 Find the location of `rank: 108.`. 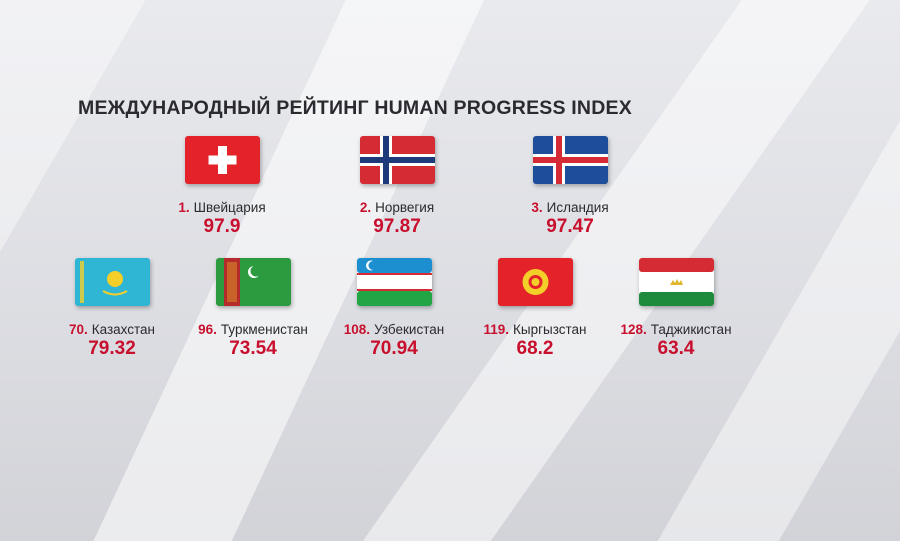

rank: 108. is located at coordinates (357, 329).